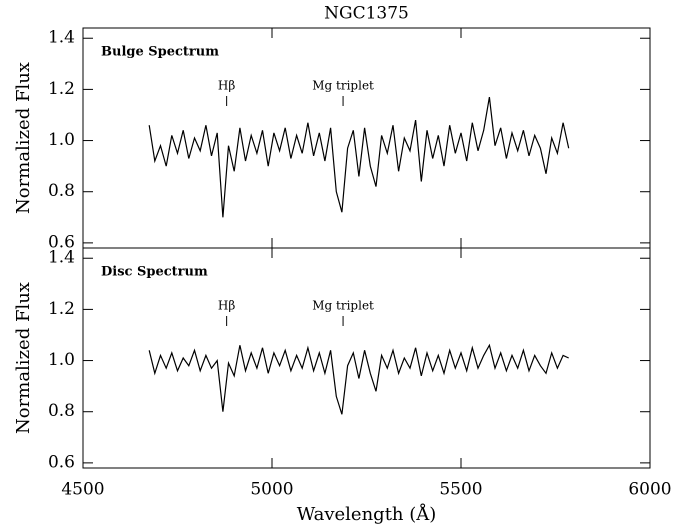 This screenshot has width=675, height=529. What do you see at coordinates (160, 52) in the screenshot?
I see `panel-label: Bulge Spectrum` at bounding box center [160, 52].